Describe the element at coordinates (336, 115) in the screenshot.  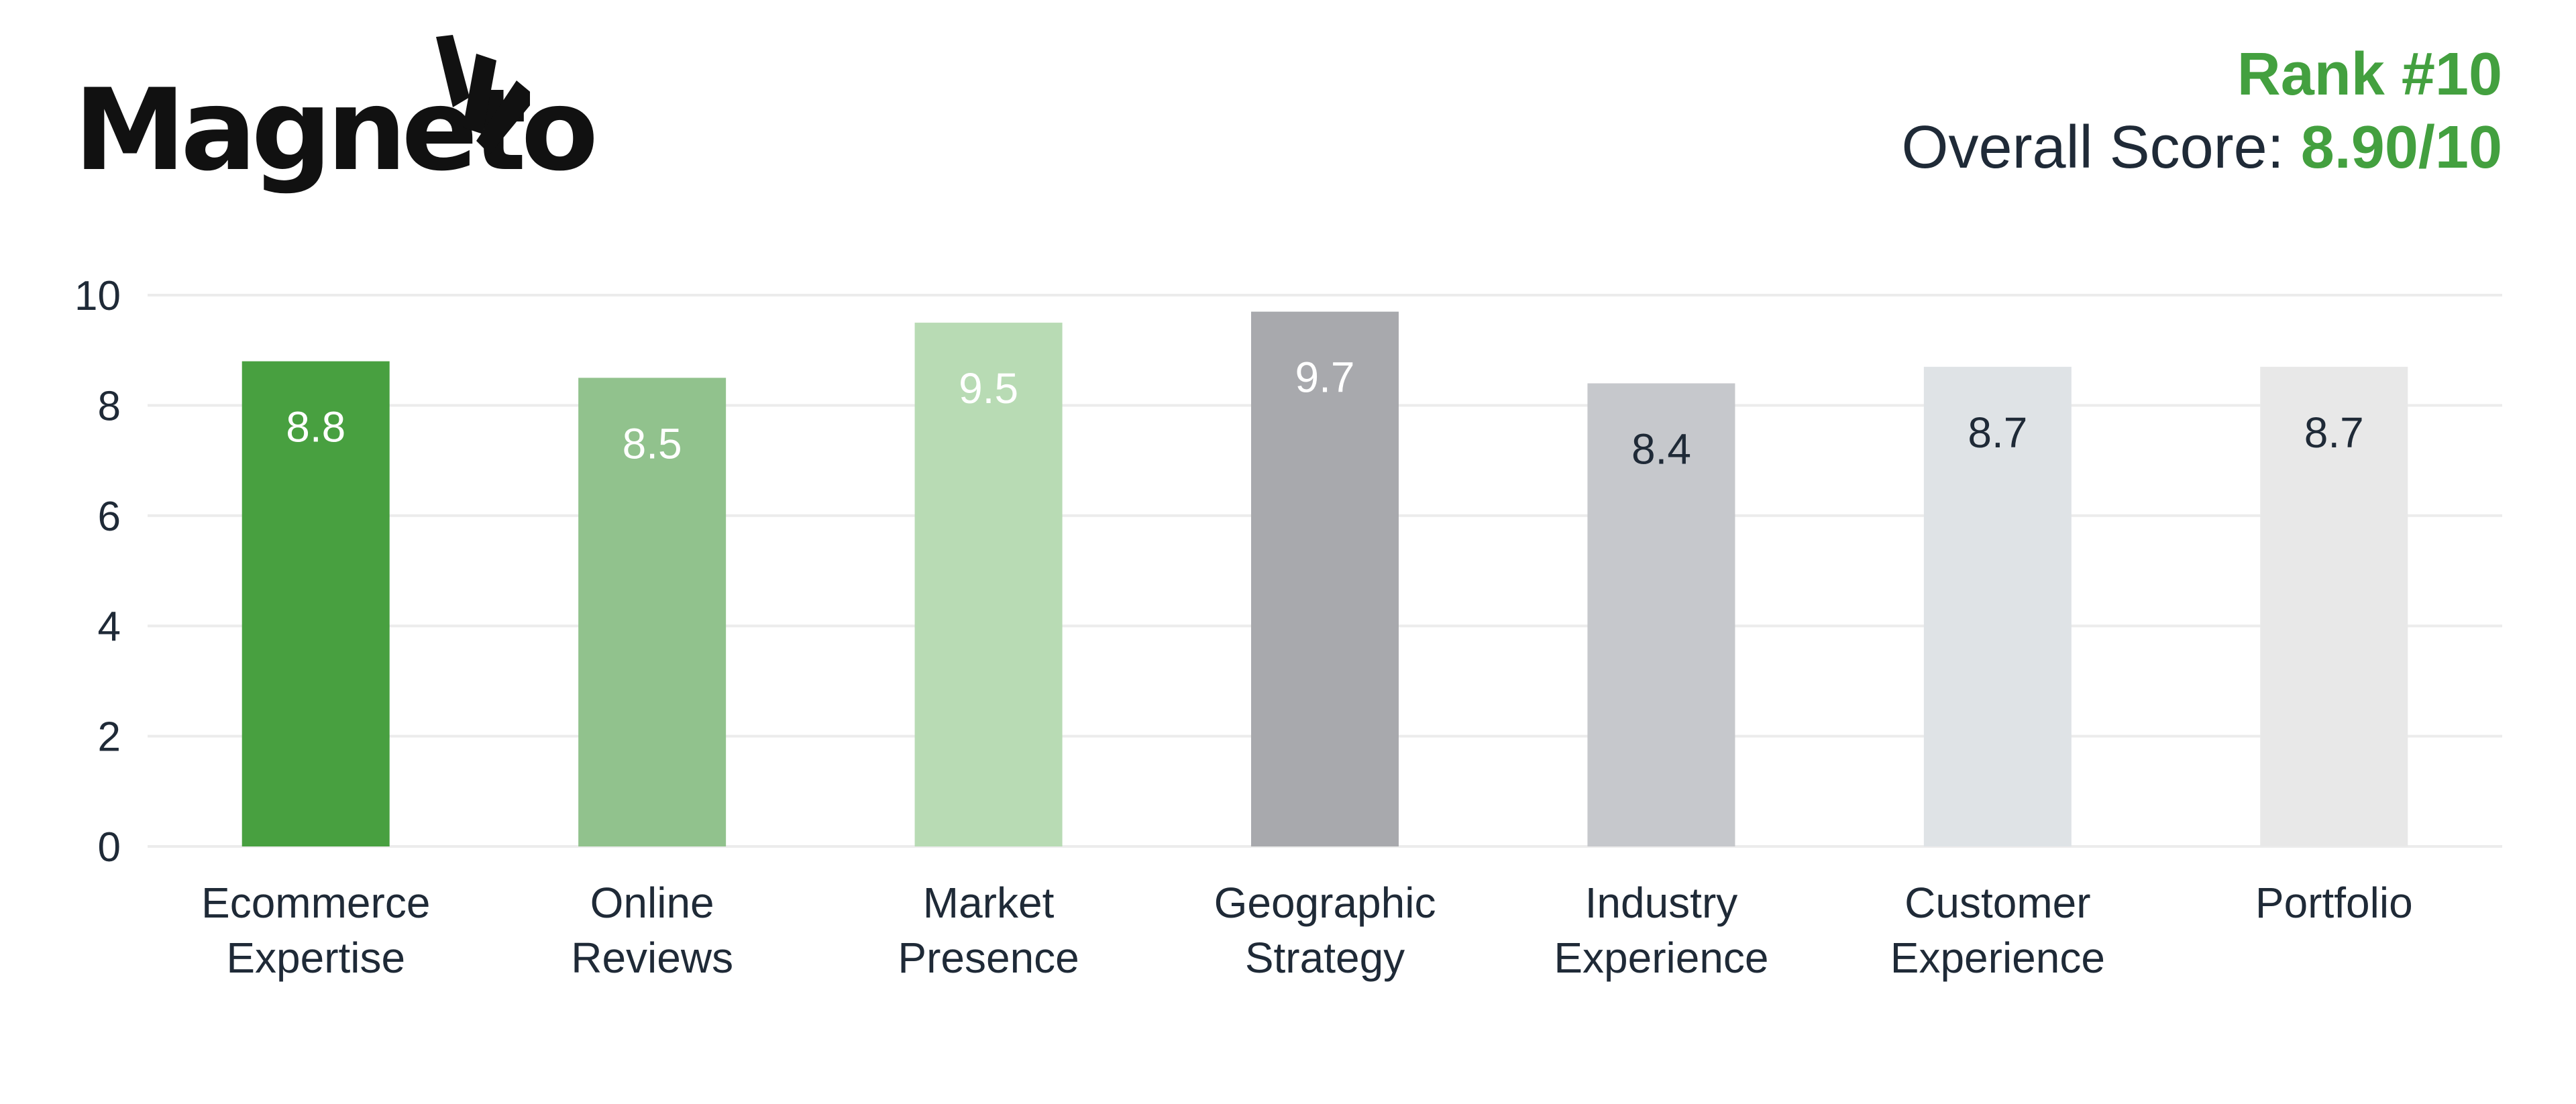
I see `magneto-logo: Magneto` at that location.